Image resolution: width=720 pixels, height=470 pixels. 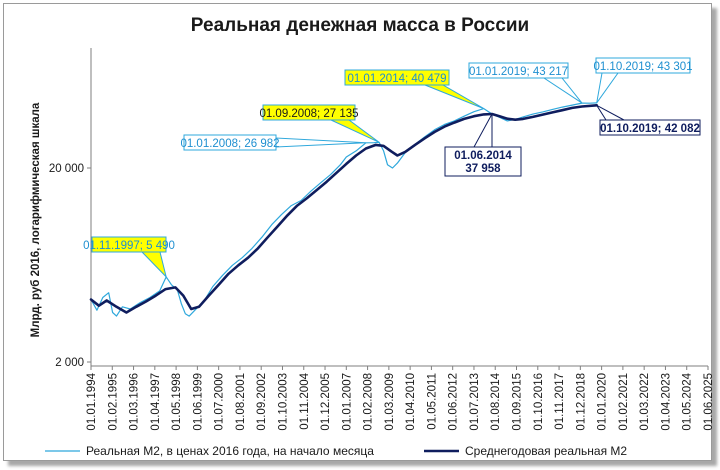 I want to click on data-callout: 01.09.2008; 27 135, so click(x=319, y=123).